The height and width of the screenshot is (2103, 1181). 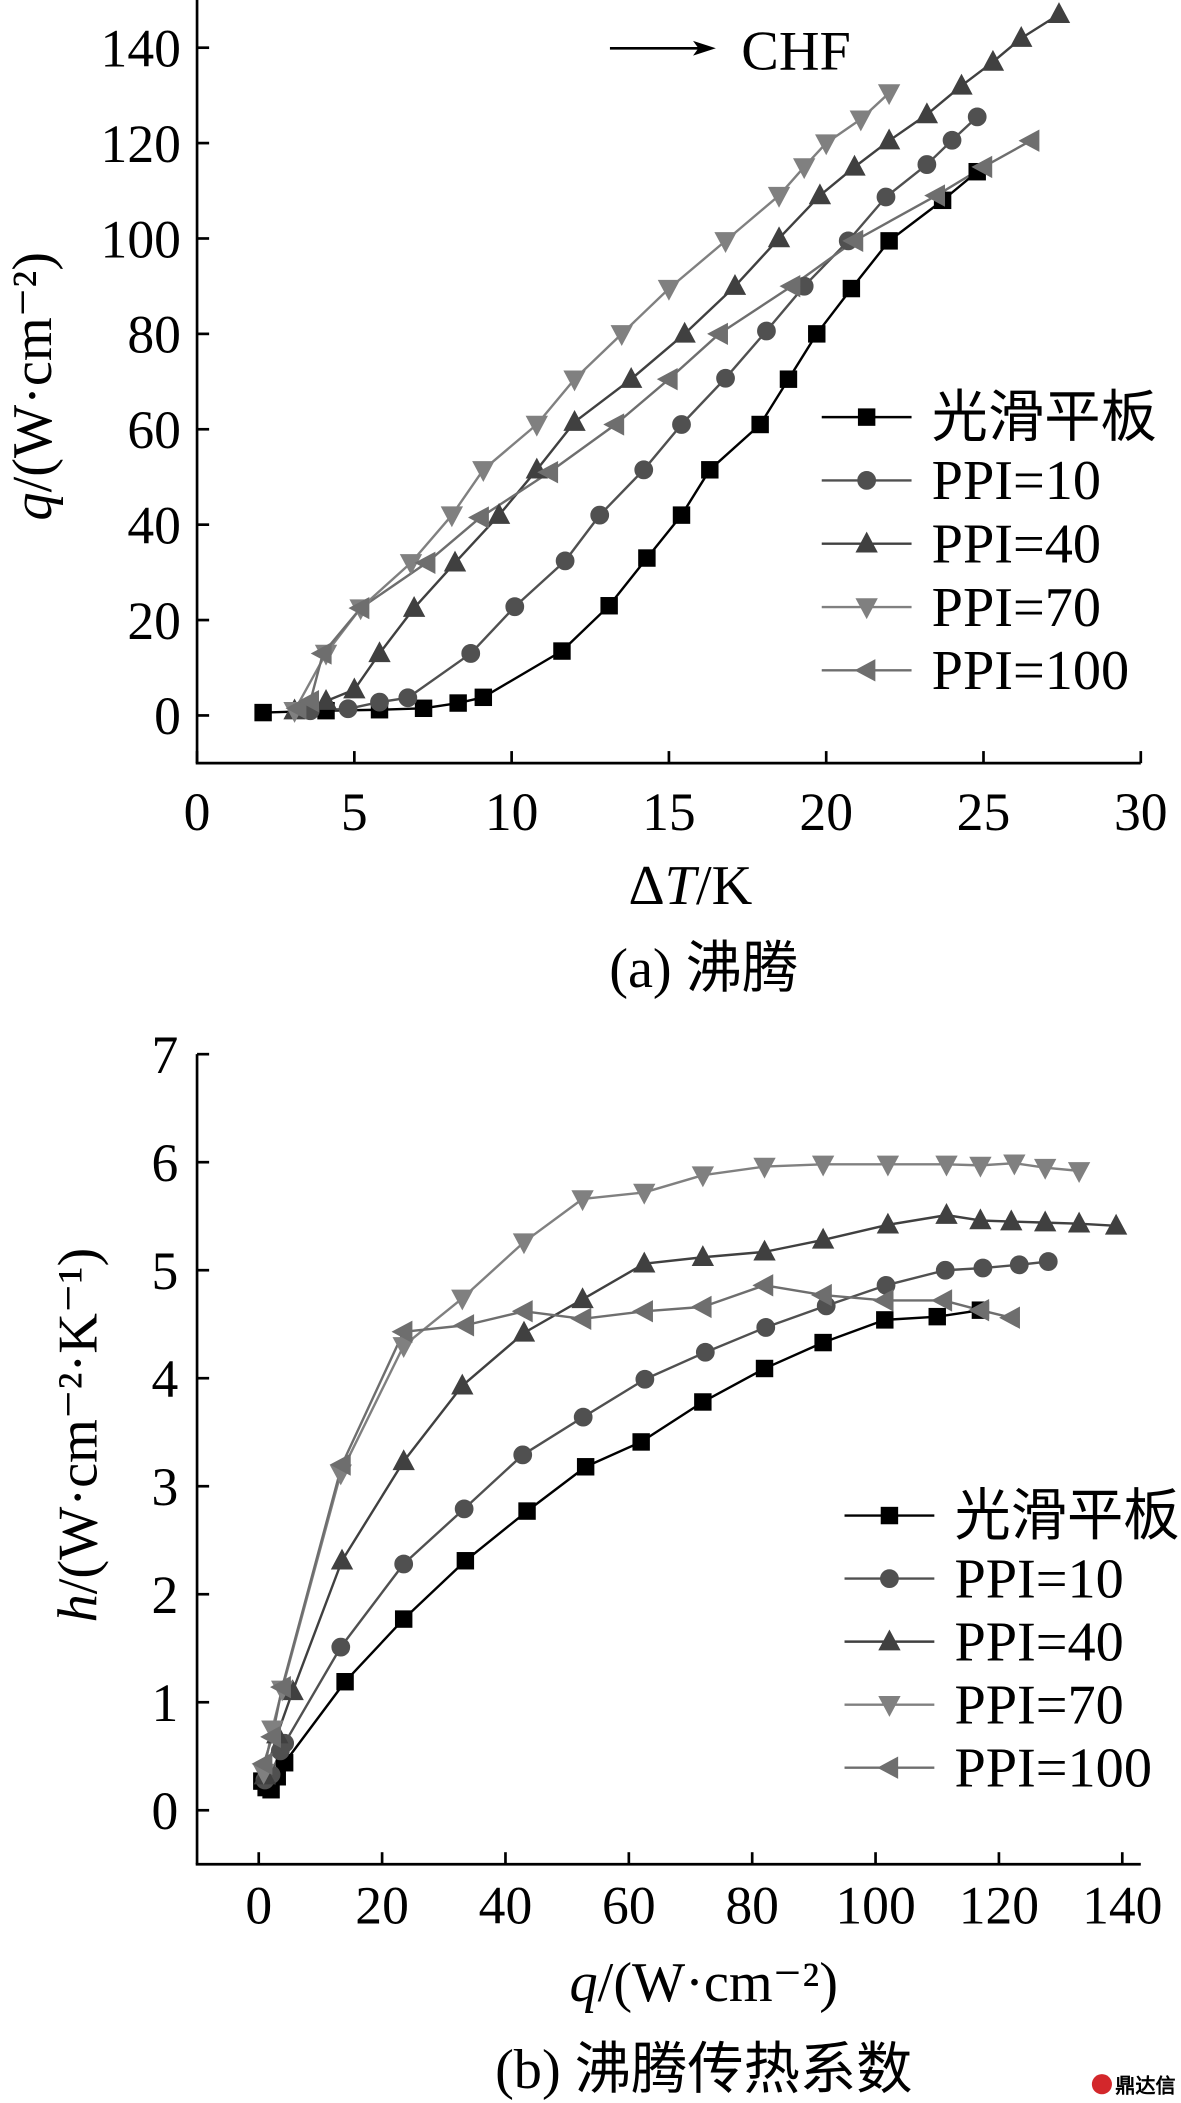 What do you see at coordinates (164, 1487) in the screenshot?
I see `y-tick-label: 3` at bounding box center [164, 1487].